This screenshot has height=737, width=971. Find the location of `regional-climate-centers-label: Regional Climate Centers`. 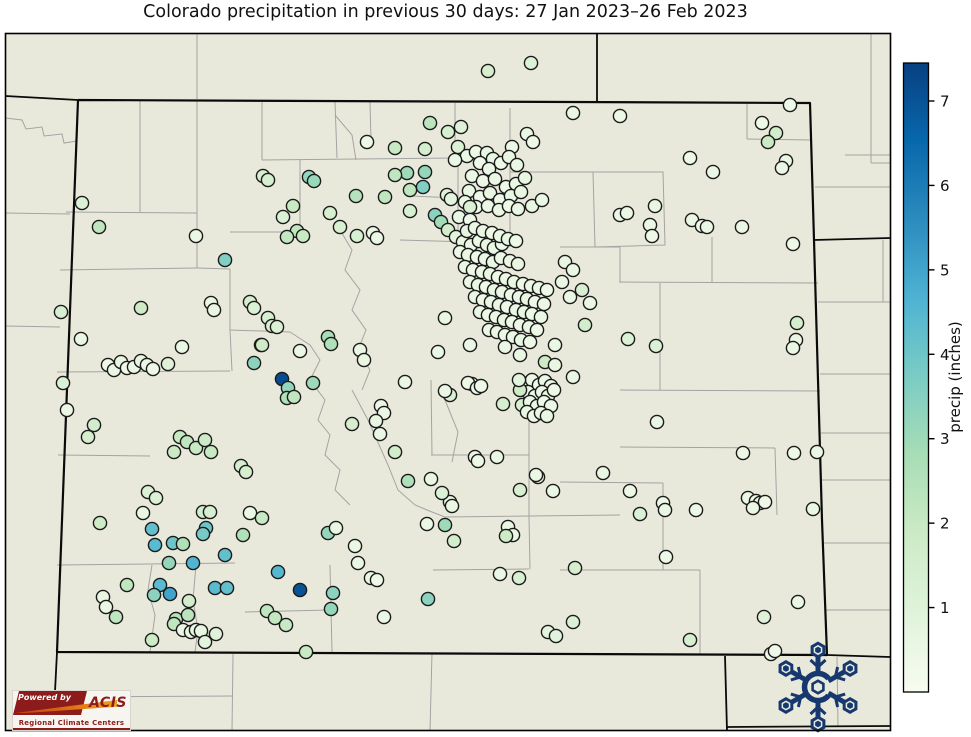

regional-climate-centers-label: Regional Climate Centers is located at coordinates (71, 723).